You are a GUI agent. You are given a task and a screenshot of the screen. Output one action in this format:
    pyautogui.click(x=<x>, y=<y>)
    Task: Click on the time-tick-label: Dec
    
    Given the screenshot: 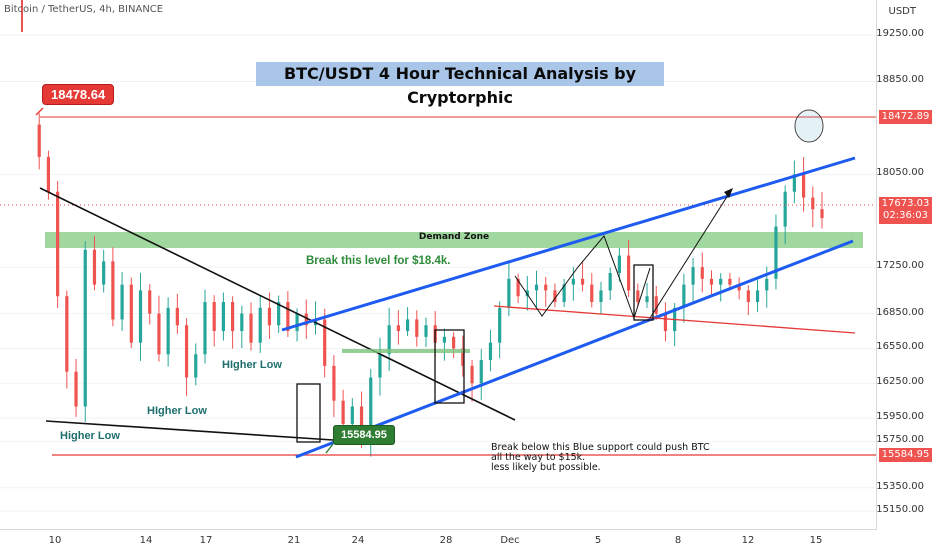 What is the action you would take?
    pyautogui.click(x=510, y=540)
    